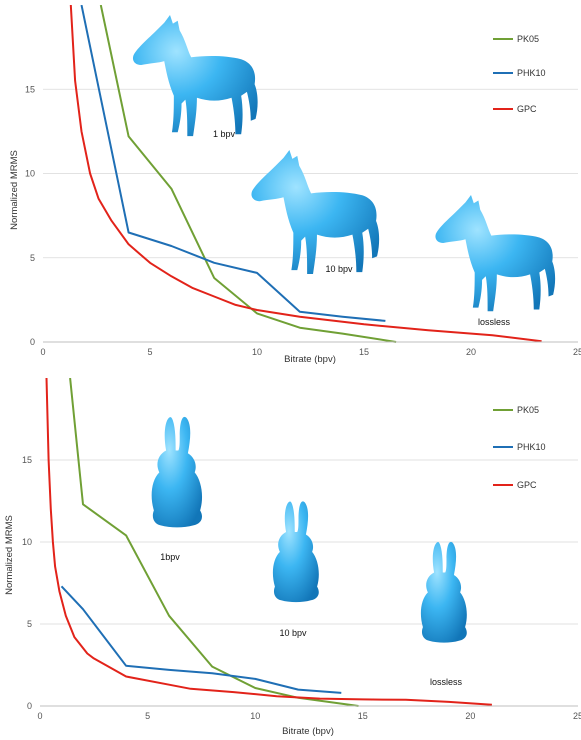  I want to click on series-line-phk10, so click(201, 639).